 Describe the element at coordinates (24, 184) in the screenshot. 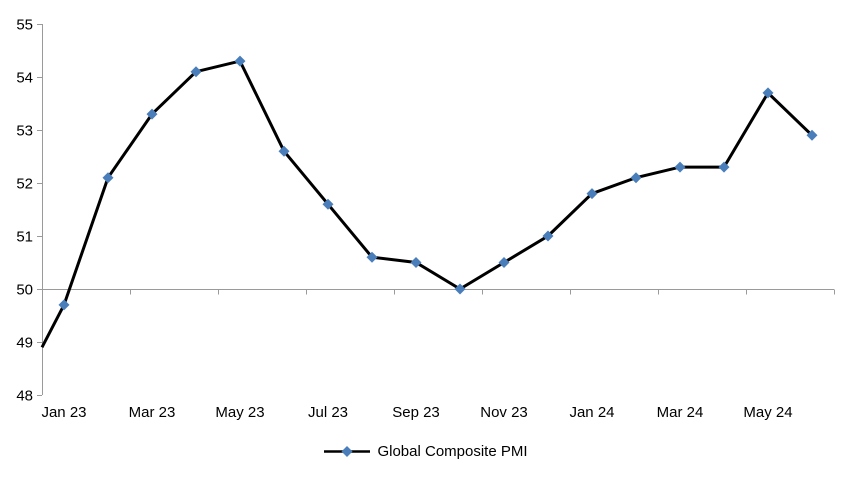

I see `y-tick-label: 52` at that location.